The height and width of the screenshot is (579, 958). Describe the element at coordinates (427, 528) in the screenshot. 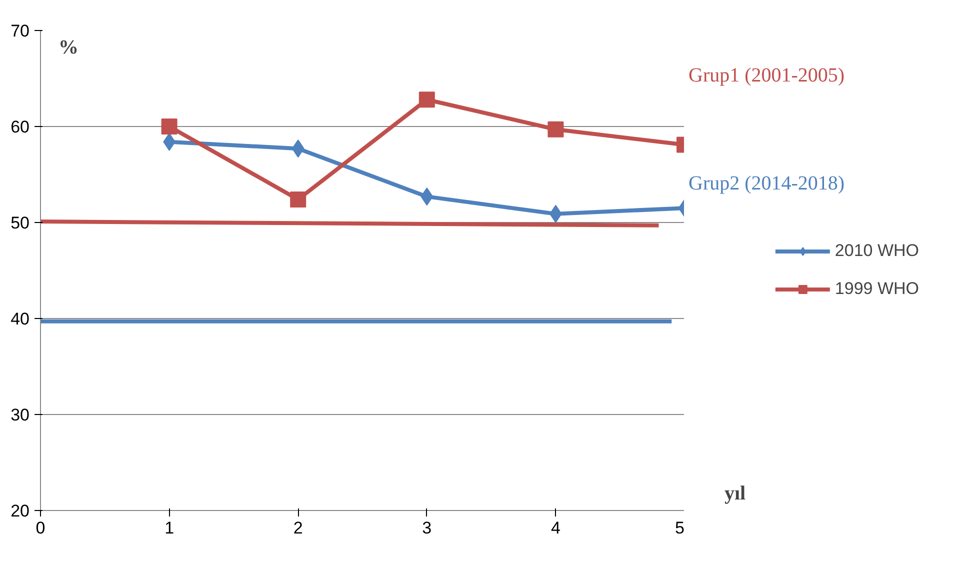

I see `x-tick-label: 3` at that location.